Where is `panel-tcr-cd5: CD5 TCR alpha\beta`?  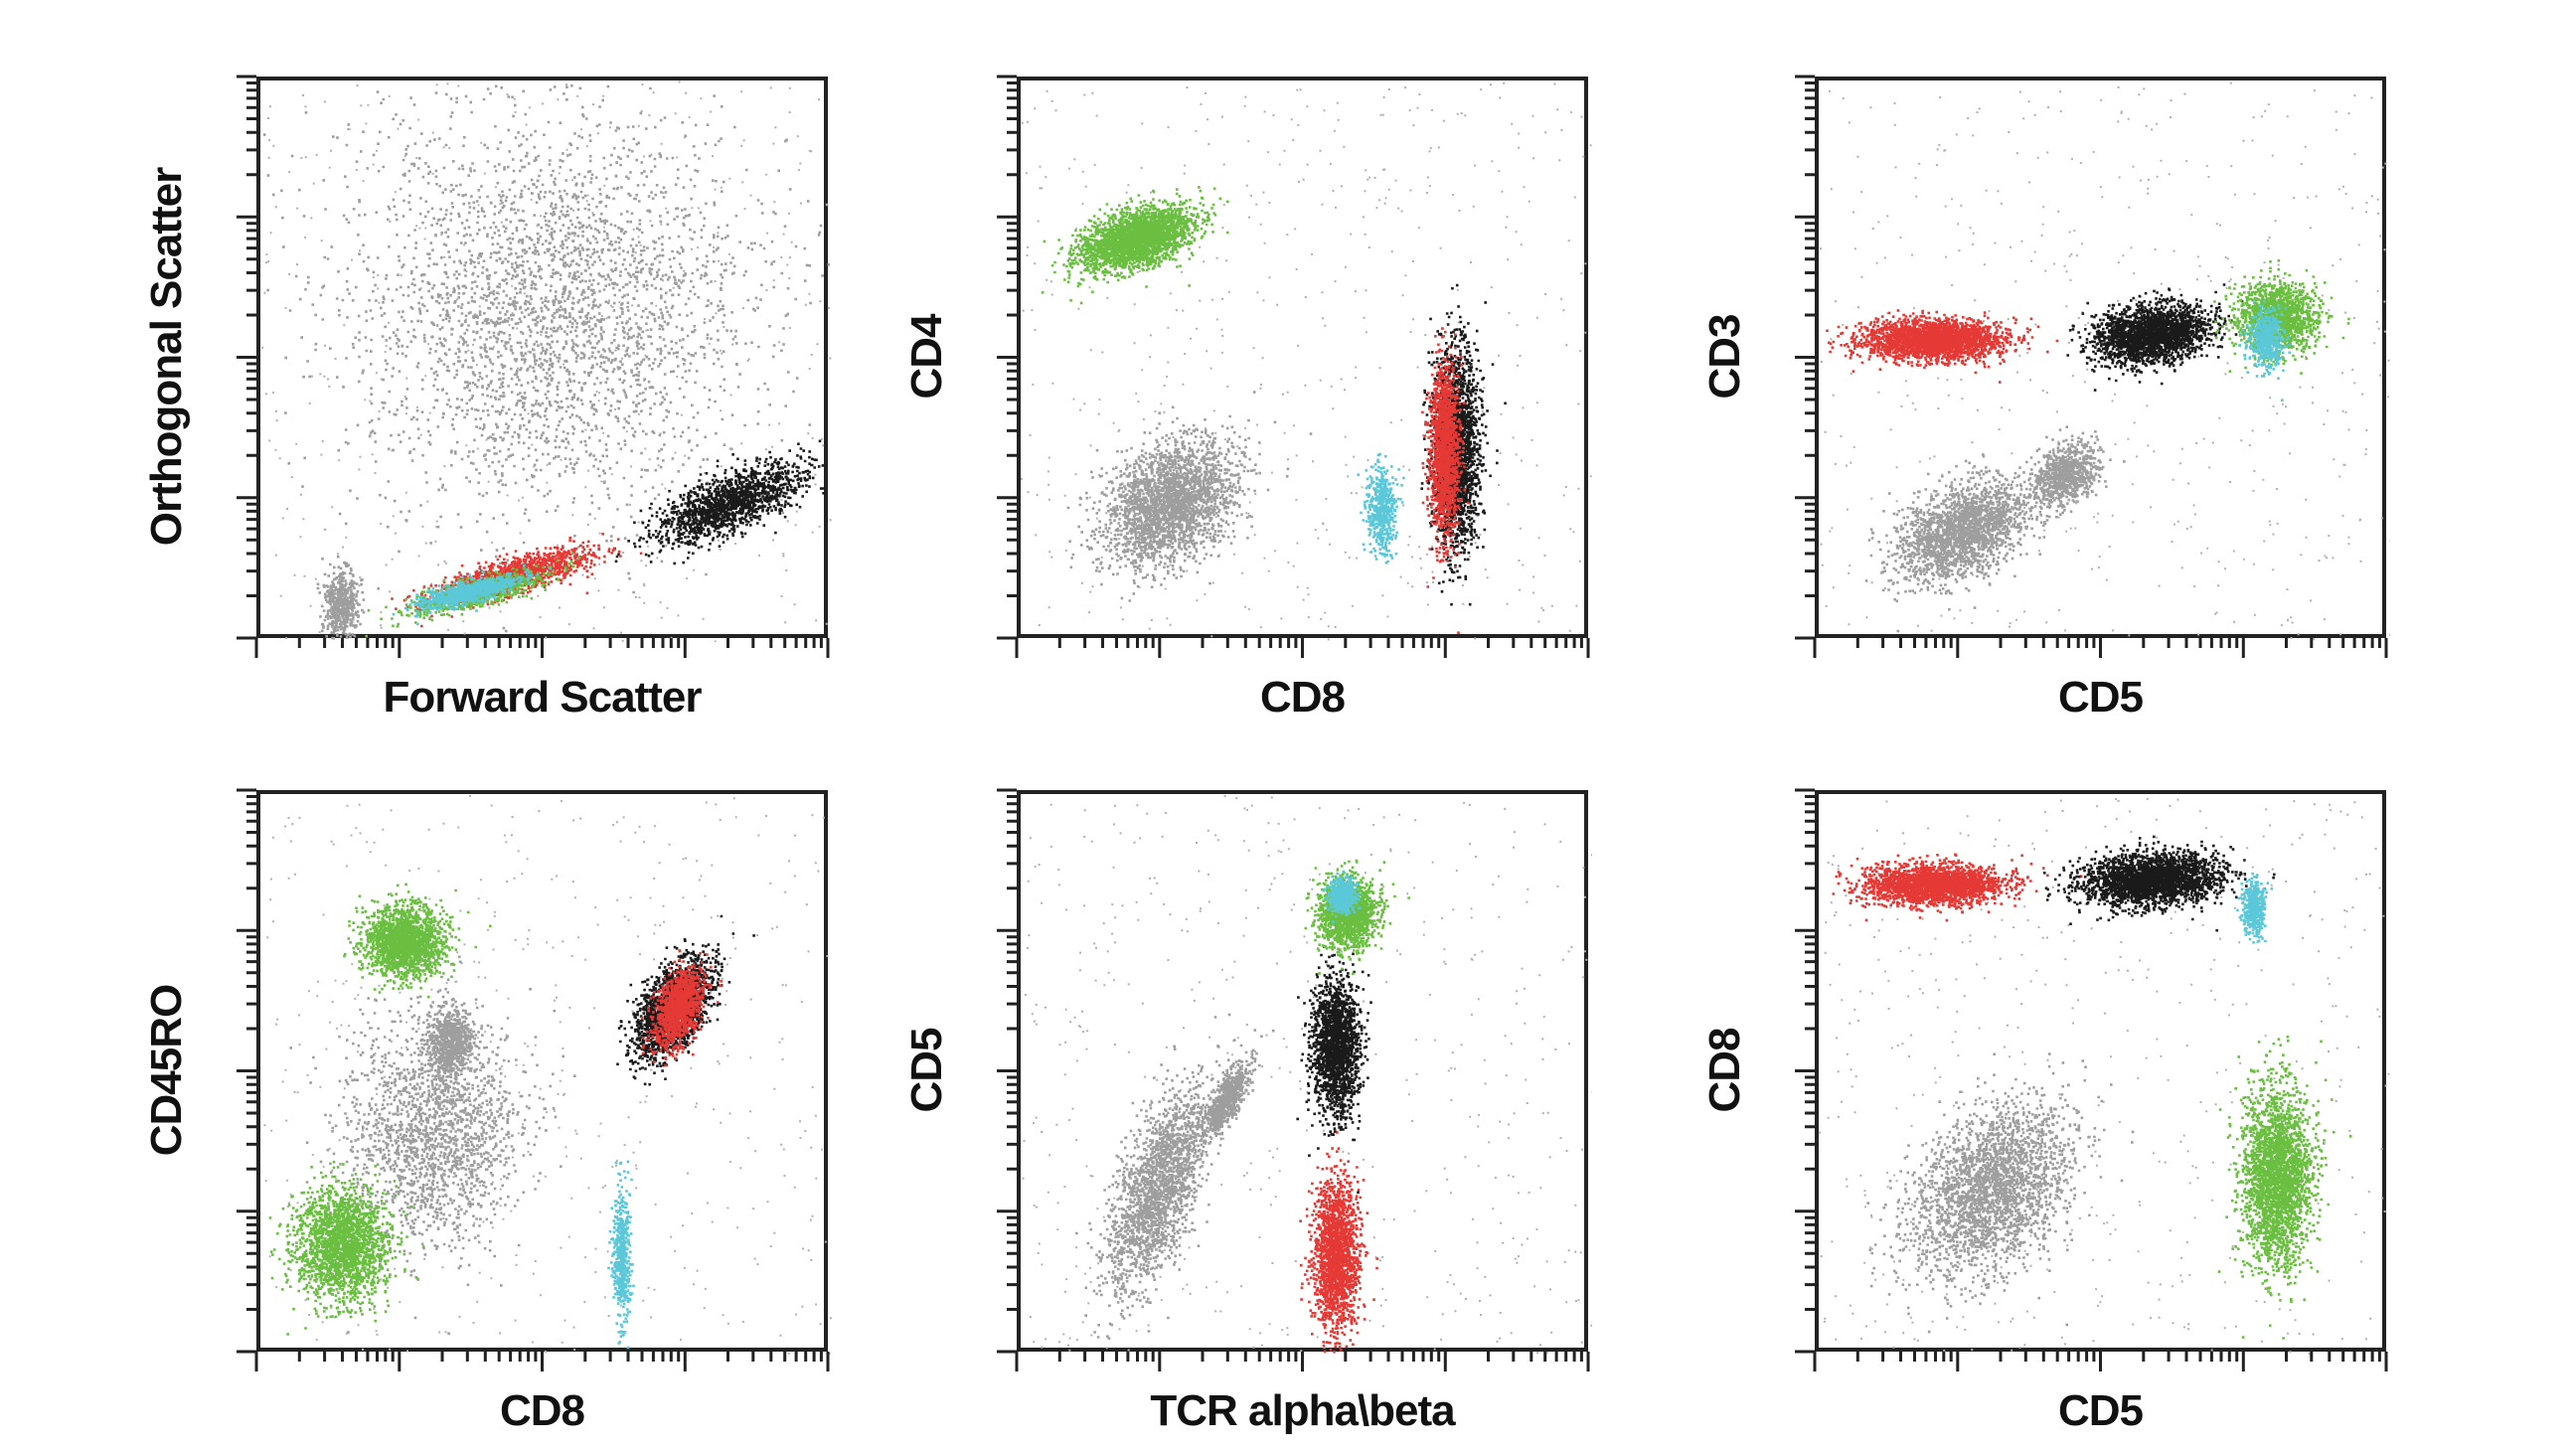
panel-tcr-cd5: CD5 TCR alpha\beta is located at coordinates (1247, 1111).